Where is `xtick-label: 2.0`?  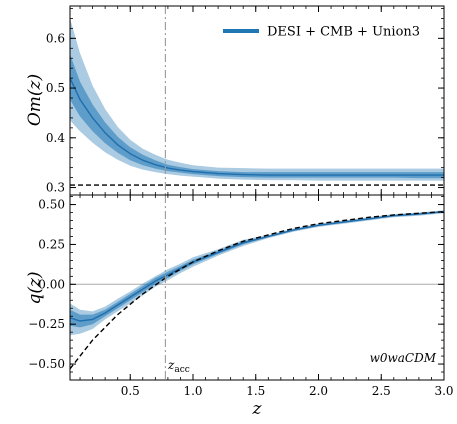
xtick-label: 2.0 is located at coordinates (318, 391).